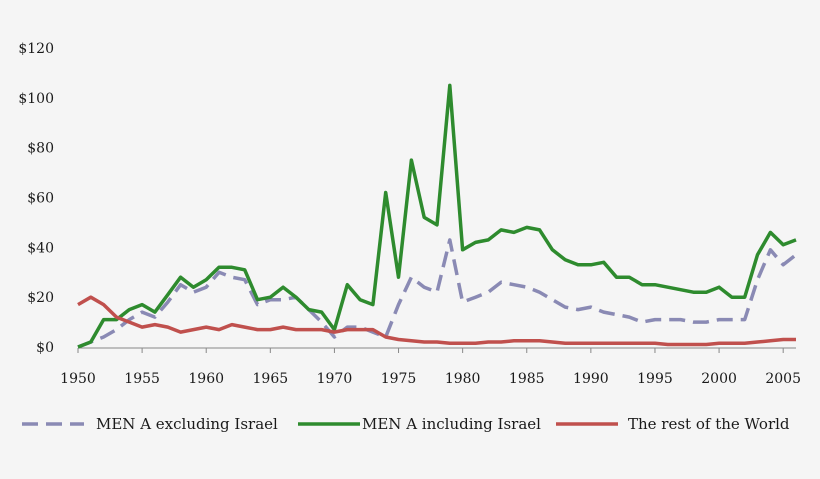  Describe the element at coordinates (36, 99) in the screenshot. I see `y-tick-label: $100` at that location.